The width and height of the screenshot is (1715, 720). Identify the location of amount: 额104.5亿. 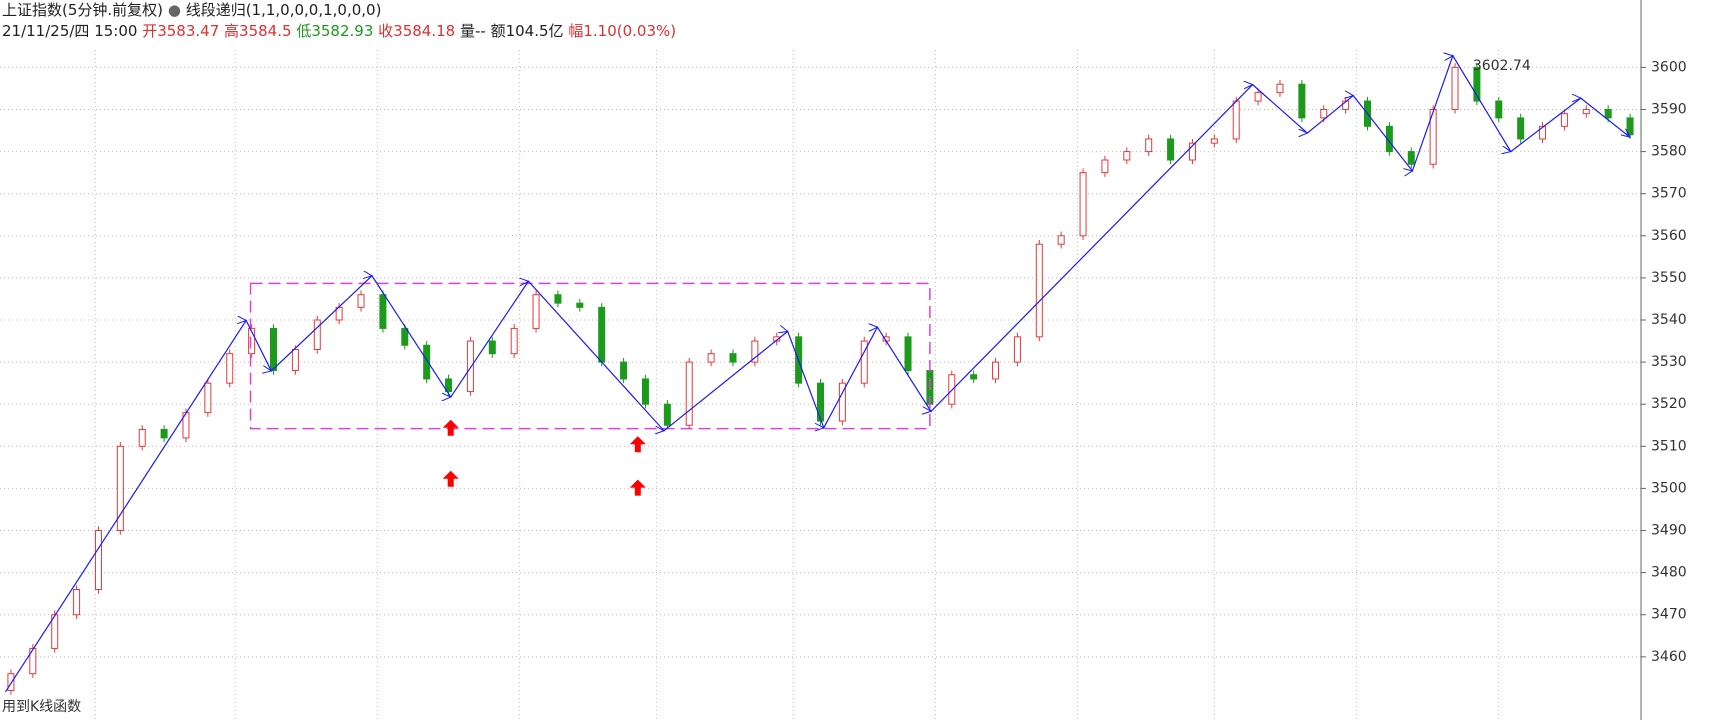
(527, 31).